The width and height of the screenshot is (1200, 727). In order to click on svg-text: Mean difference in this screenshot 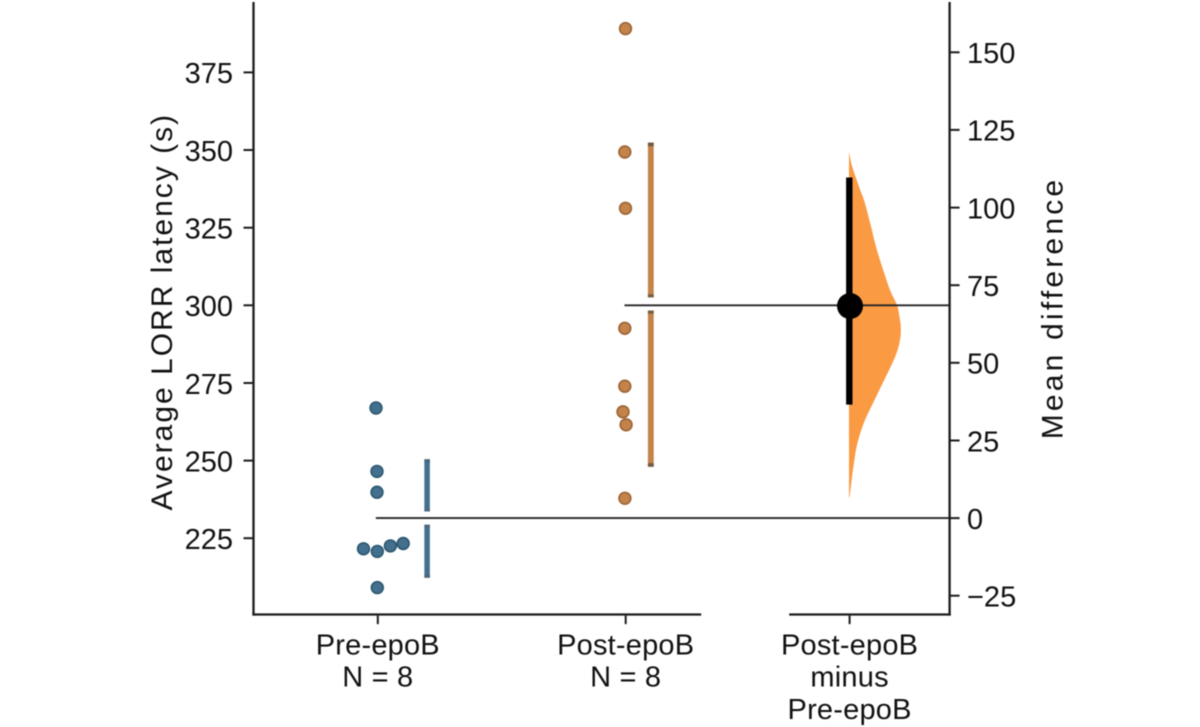, I will do `click(1053, 308)`.